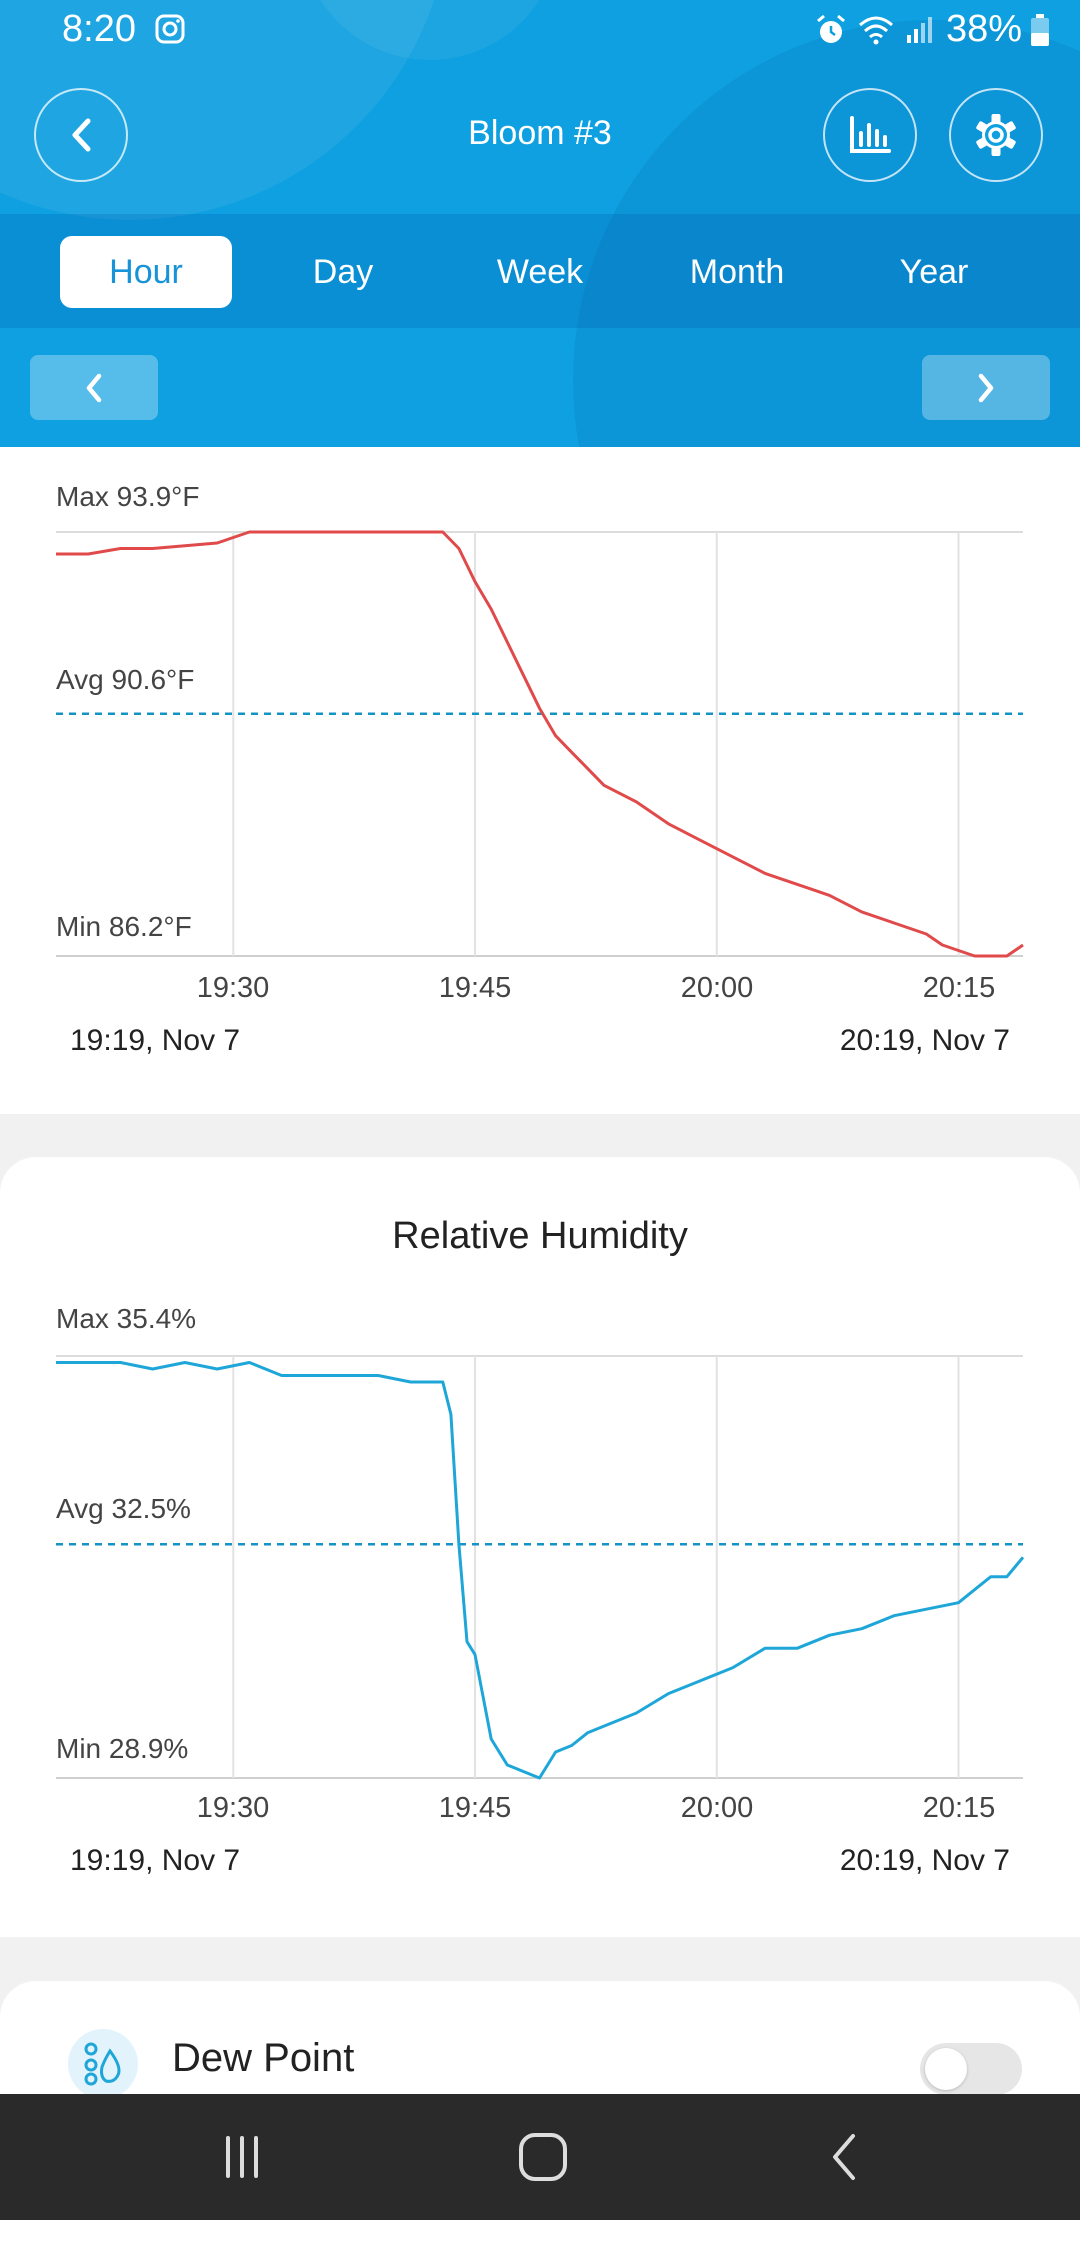 This screenshot has width=1080, height=2241. What do you see at coordinates (123, 1508) in the screenshot?
I see `humidity-avg-label: Avg 32.5%` at bounding box center [123, 1508].